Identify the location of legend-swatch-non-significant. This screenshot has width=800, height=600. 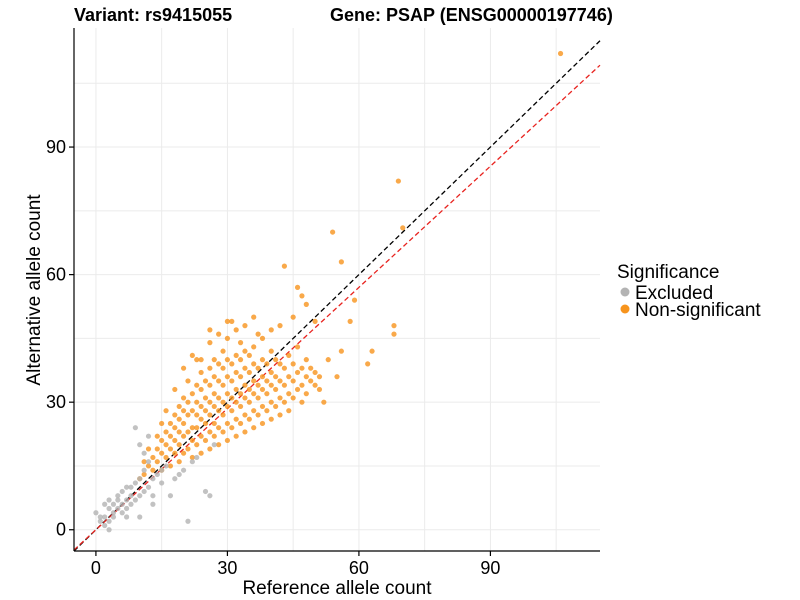
(625, 309).